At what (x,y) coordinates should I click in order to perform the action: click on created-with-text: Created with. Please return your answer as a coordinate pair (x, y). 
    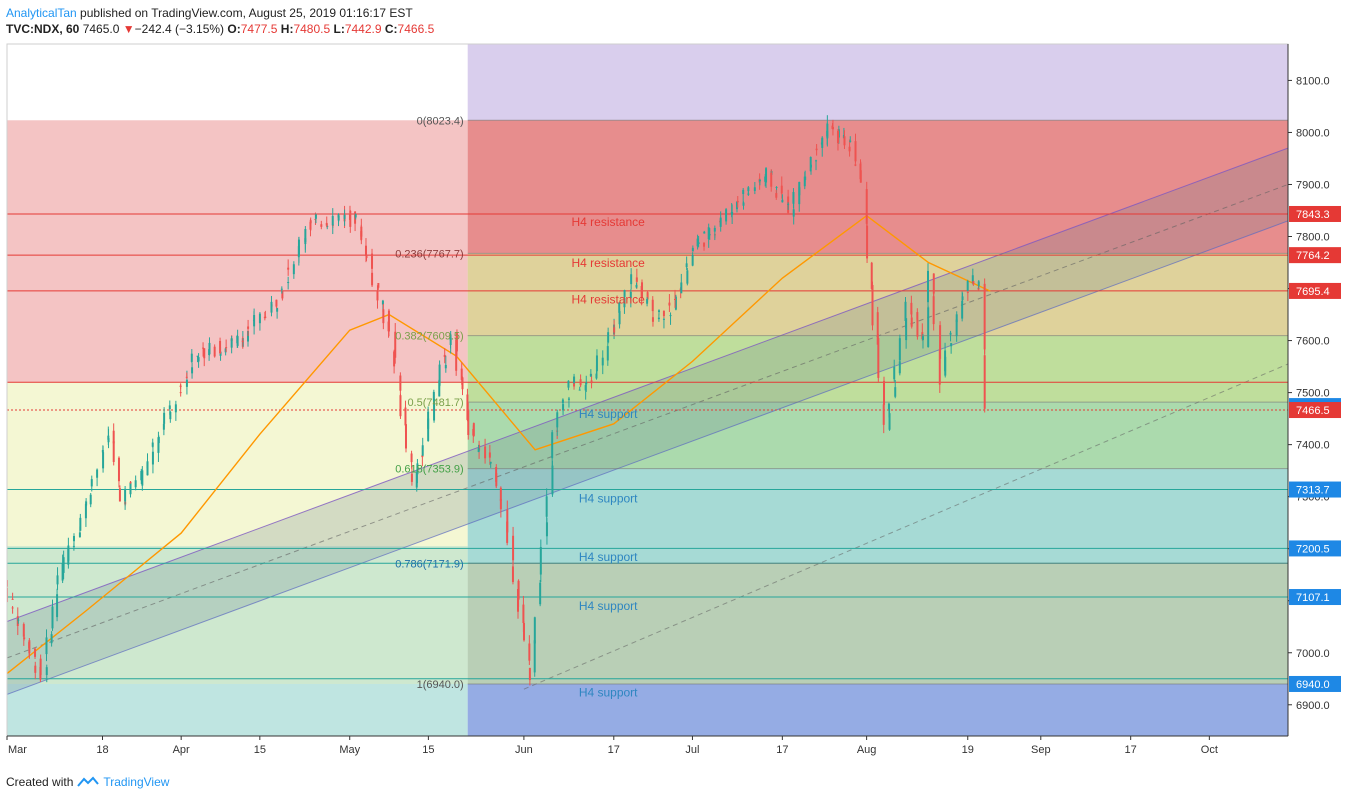
    Looking at the image, I should click on (40, 782).